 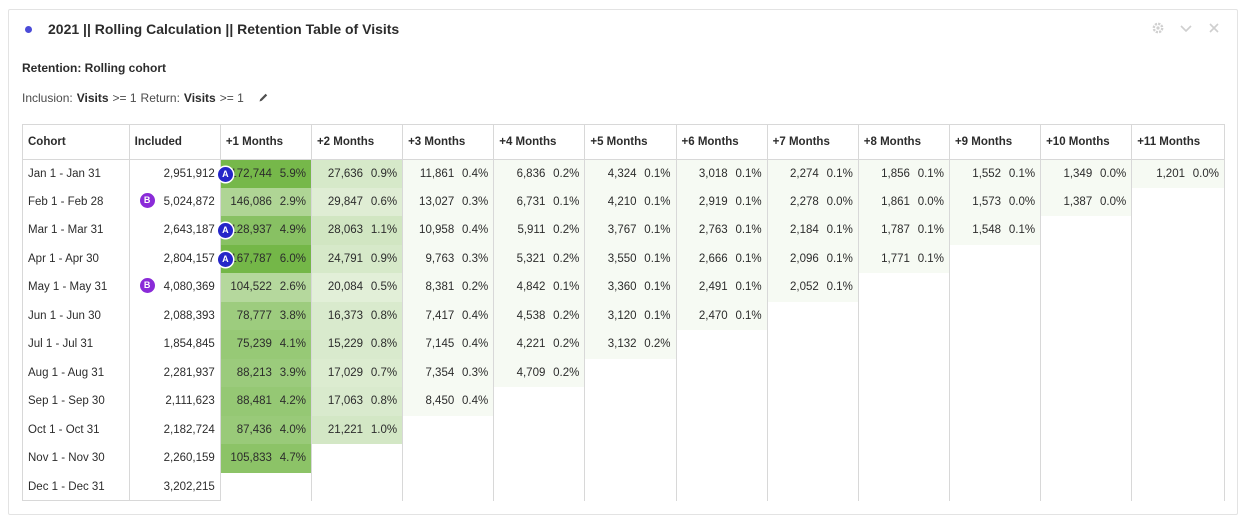 What do you see at coordinates (713, 173) in the screenshot?
I see `retention-count: 3,018` at bounding box center [713, 173].